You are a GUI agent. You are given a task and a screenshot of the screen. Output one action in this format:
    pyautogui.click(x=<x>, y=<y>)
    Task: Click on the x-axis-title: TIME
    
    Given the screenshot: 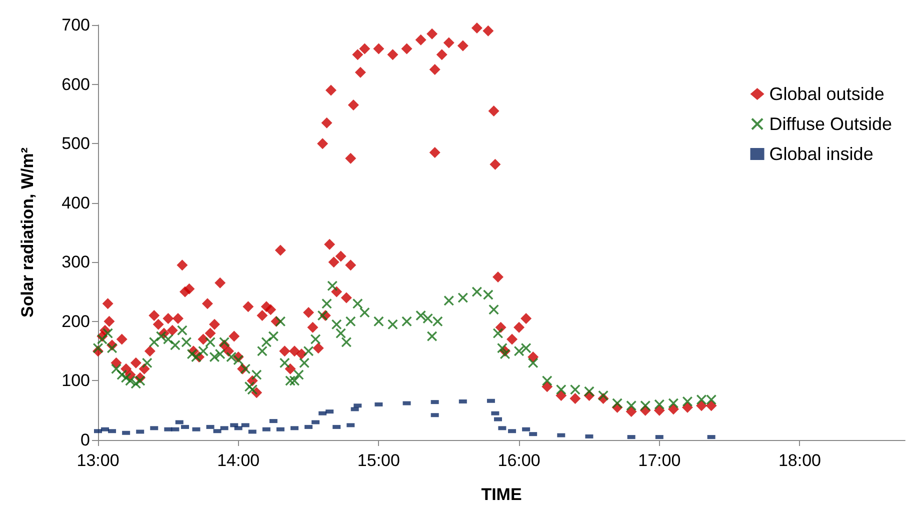 What is the action you would take?
    pyautogui.click(x=501, y=494)
    